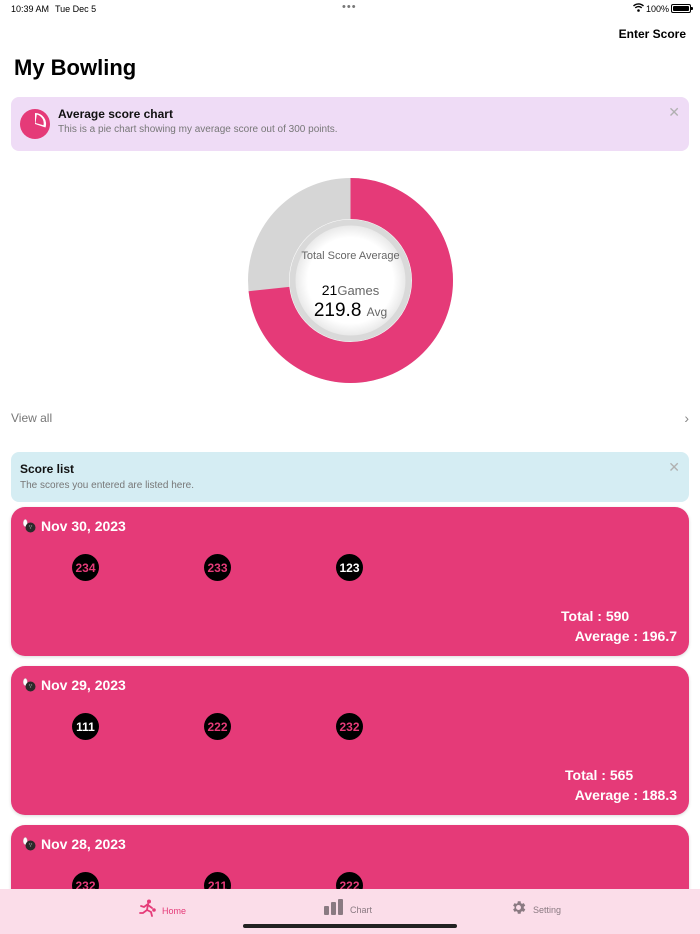  Describe the element at coordinates (83, 526) in the screenshot. I see `card-date-label: Nov 30, 2023` at that location.